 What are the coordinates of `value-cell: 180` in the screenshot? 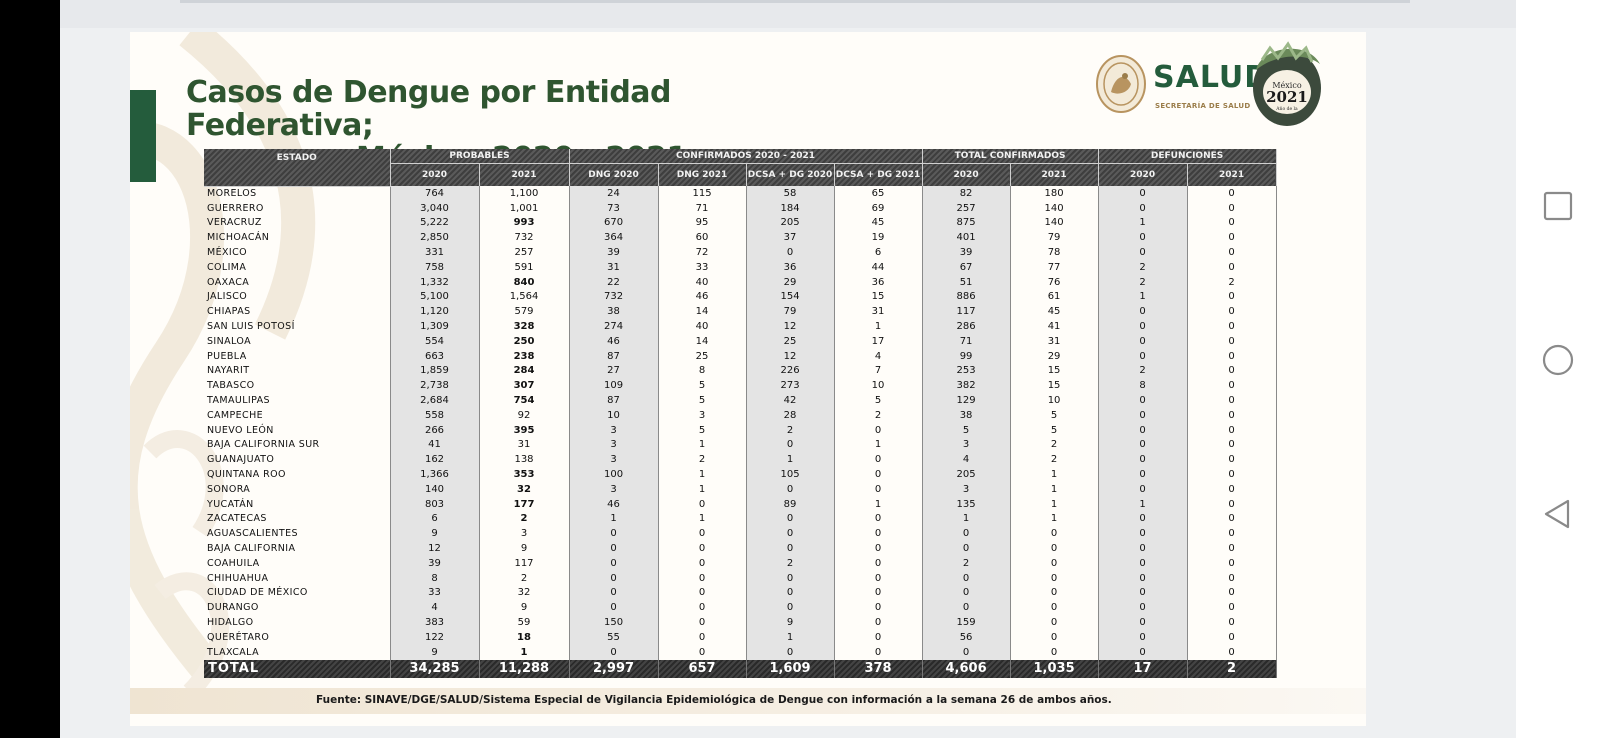 It's located at (1054, 194).